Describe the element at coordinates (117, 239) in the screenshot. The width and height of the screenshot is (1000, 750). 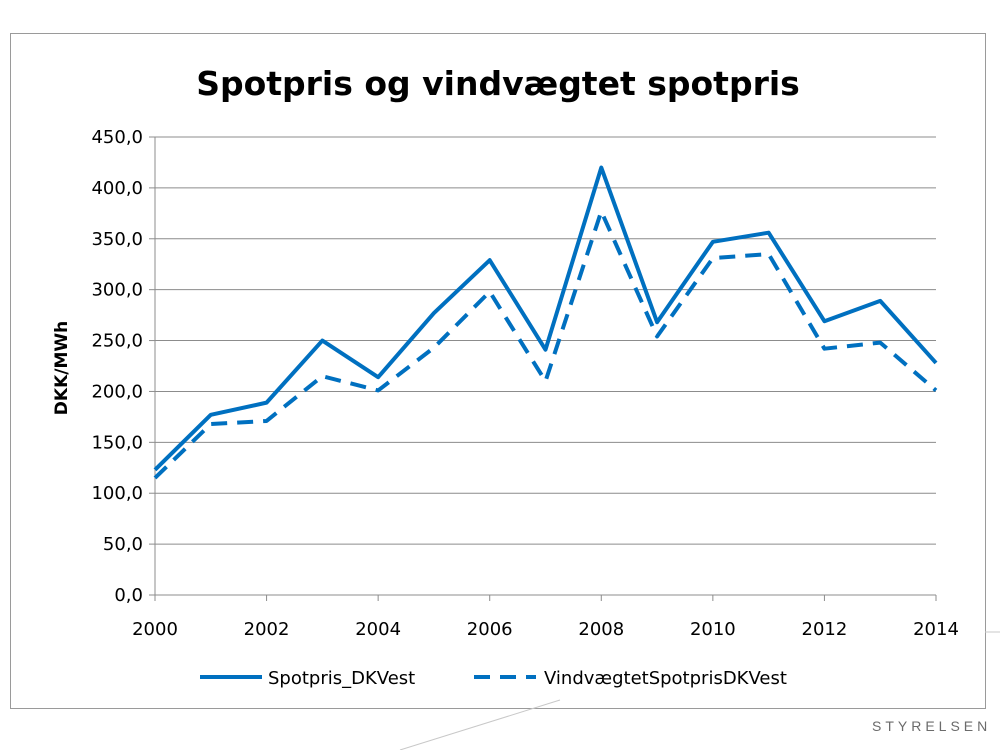
I see `y-tick-label: 350,0` at that location.